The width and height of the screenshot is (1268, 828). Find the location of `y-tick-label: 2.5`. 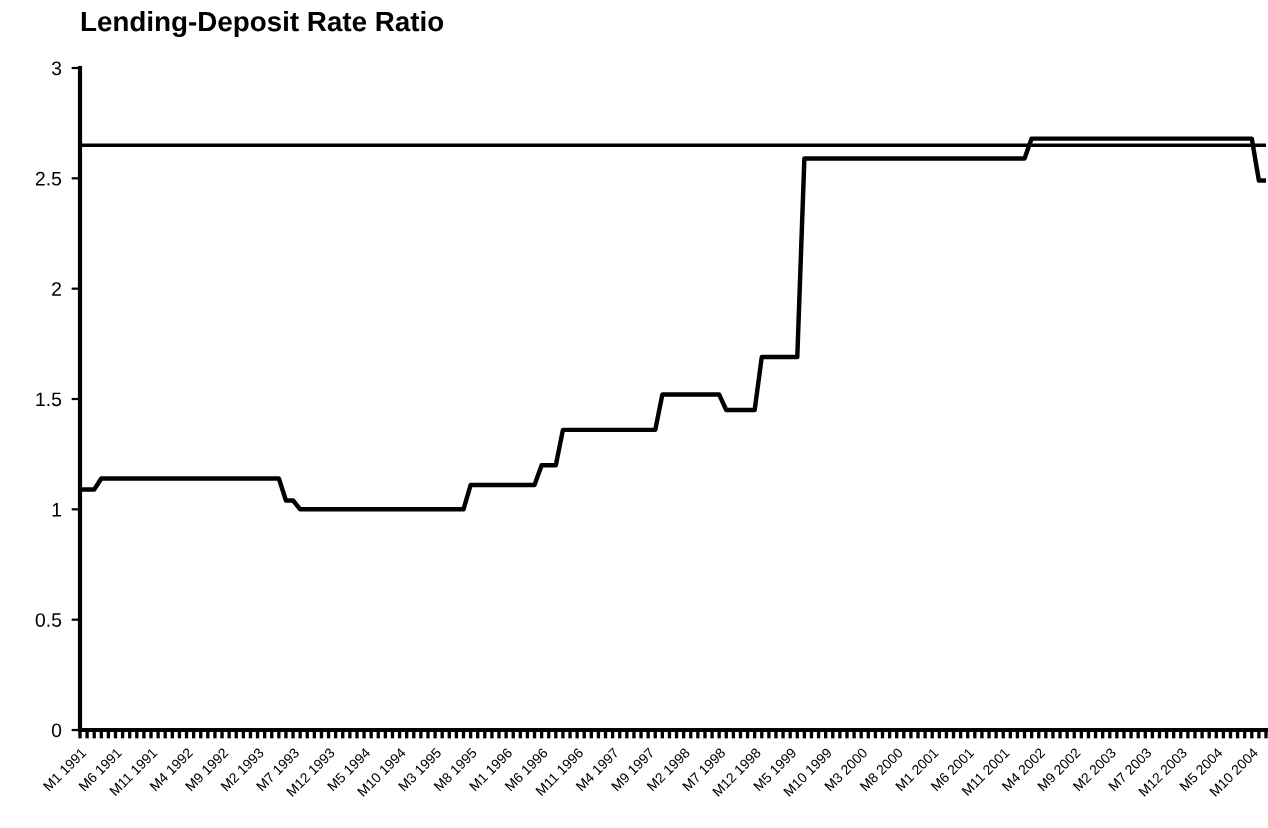

y-tick-label: 2.5 is located at coordinates (48, 178).